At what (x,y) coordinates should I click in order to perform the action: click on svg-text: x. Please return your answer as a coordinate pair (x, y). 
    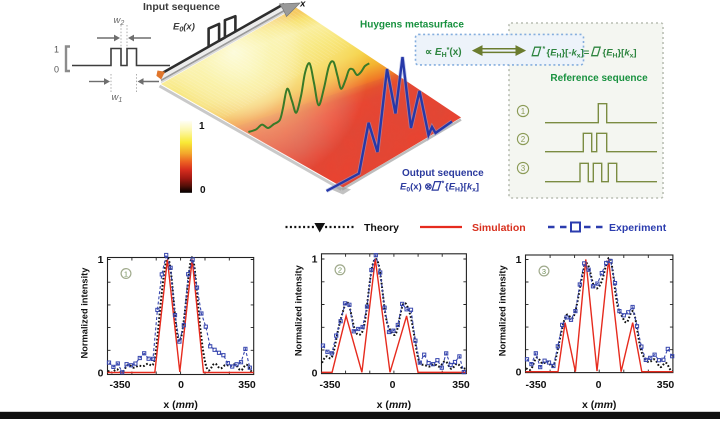
    Looking at the image, I should click on (302, 5).